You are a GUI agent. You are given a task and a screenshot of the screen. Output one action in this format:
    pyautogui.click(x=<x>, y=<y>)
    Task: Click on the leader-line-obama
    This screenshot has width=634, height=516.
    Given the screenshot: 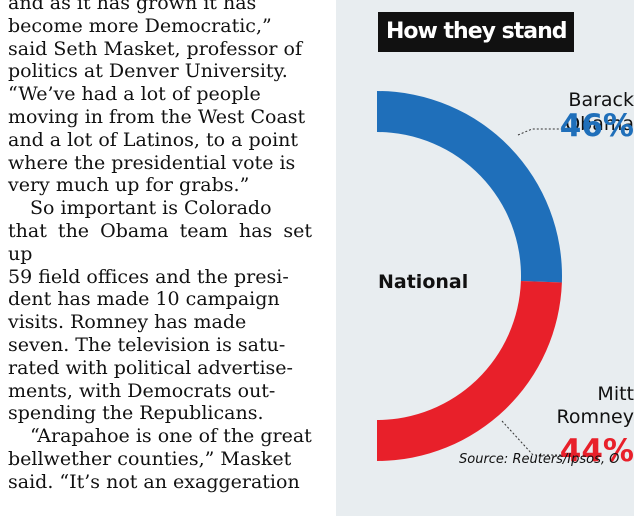 What is the action you would take?
    pyautogui.click(x=540, y=132)
    